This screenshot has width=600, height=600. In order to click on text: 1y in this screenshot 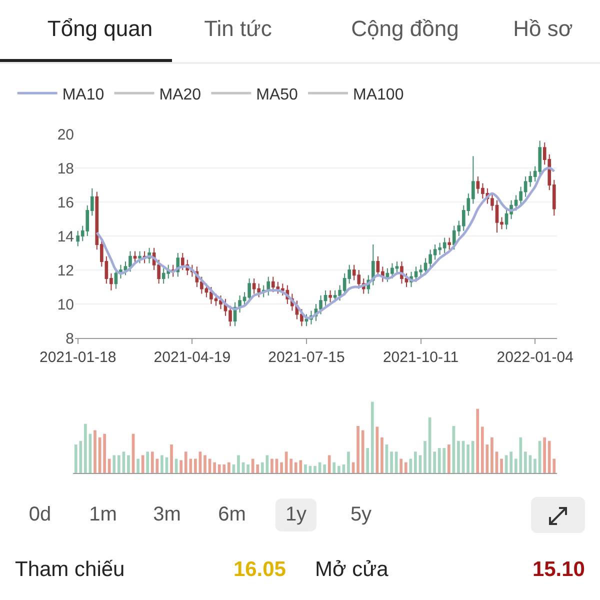, I will do `click(296, 515)`.